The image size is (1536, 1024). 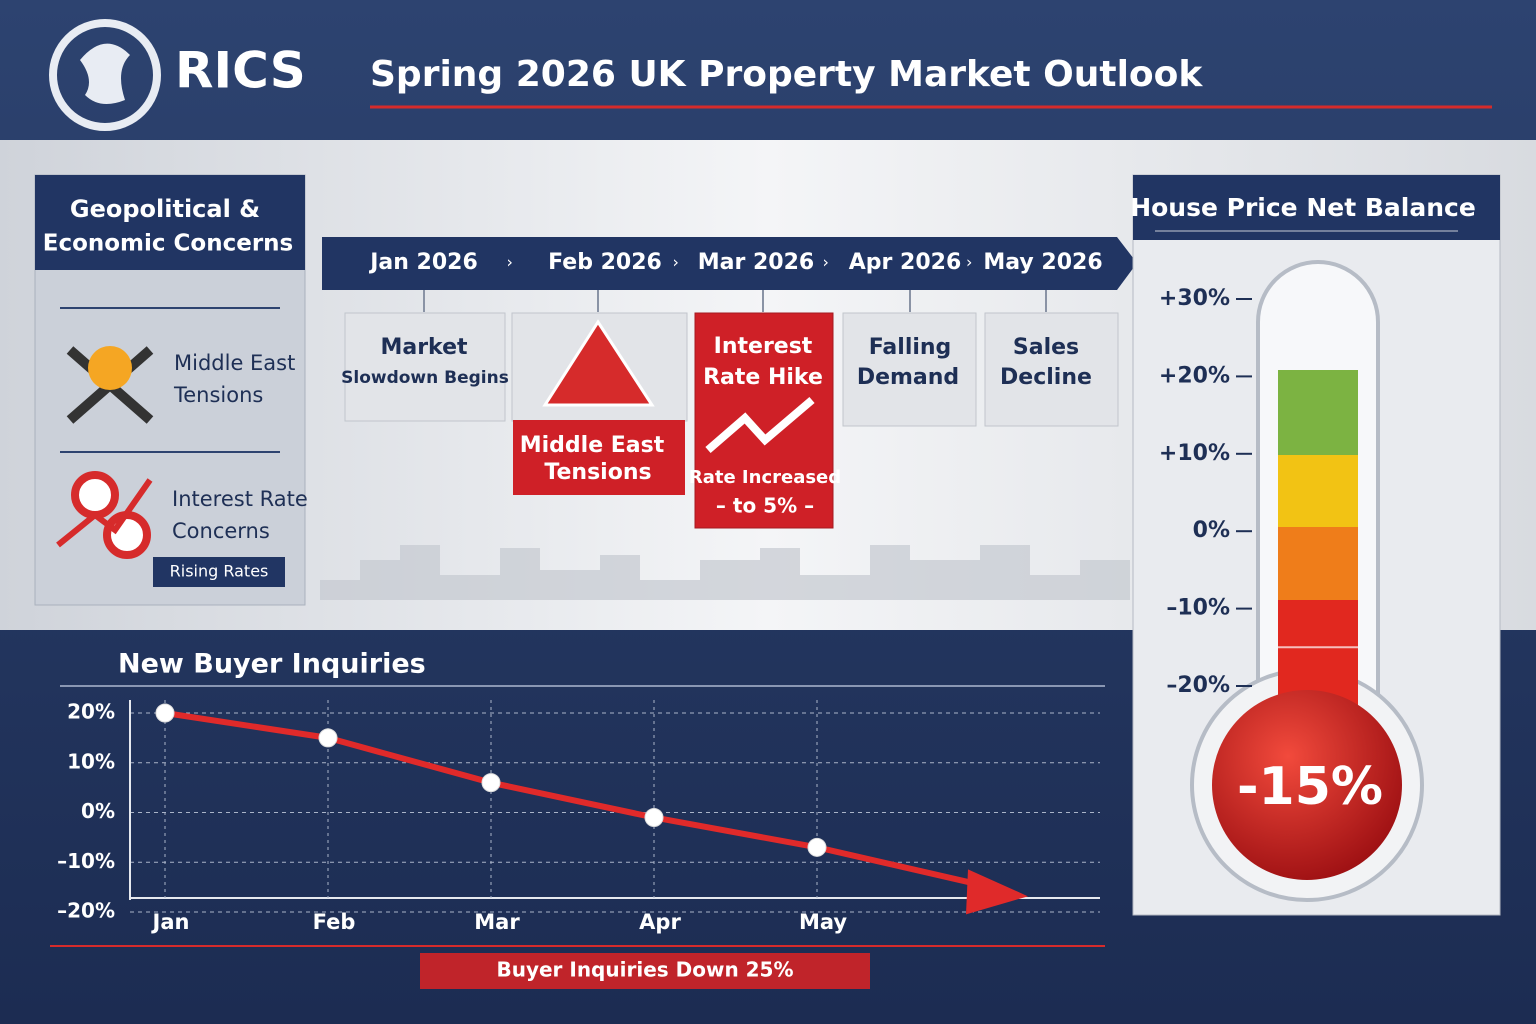 What do you see at coordinates (592, 445) in the screenshot?
I see `card-text: Middle East` at bounding box center [592, 445].